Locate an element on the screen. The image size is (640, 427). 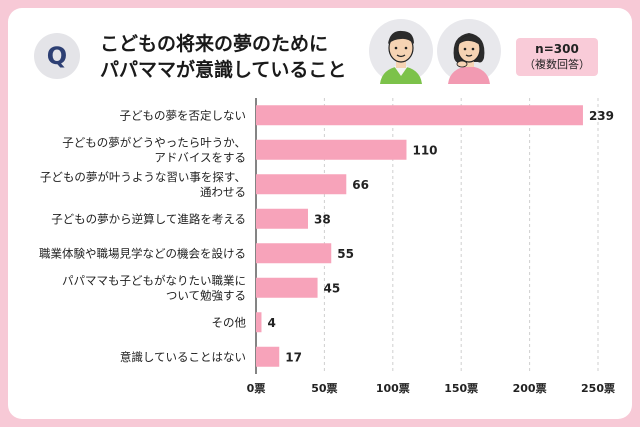
category-label: その他 is located at coordinates (229, 322).